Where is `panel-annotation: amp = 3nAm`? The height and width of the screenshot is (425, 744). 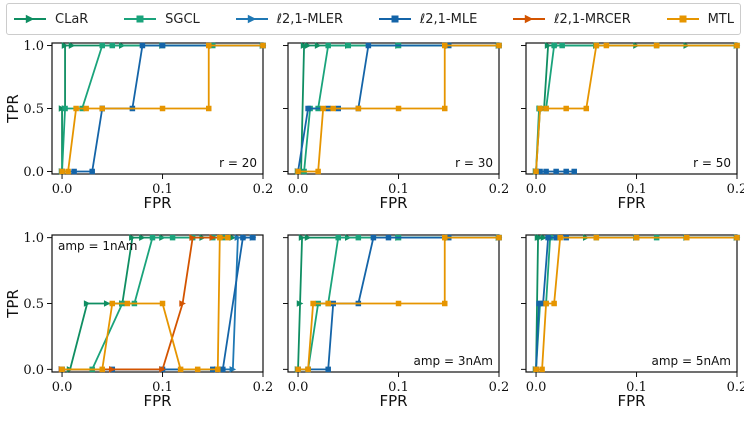 panel-annotation: amp = 3nAm is located at coordinates (453, 361).